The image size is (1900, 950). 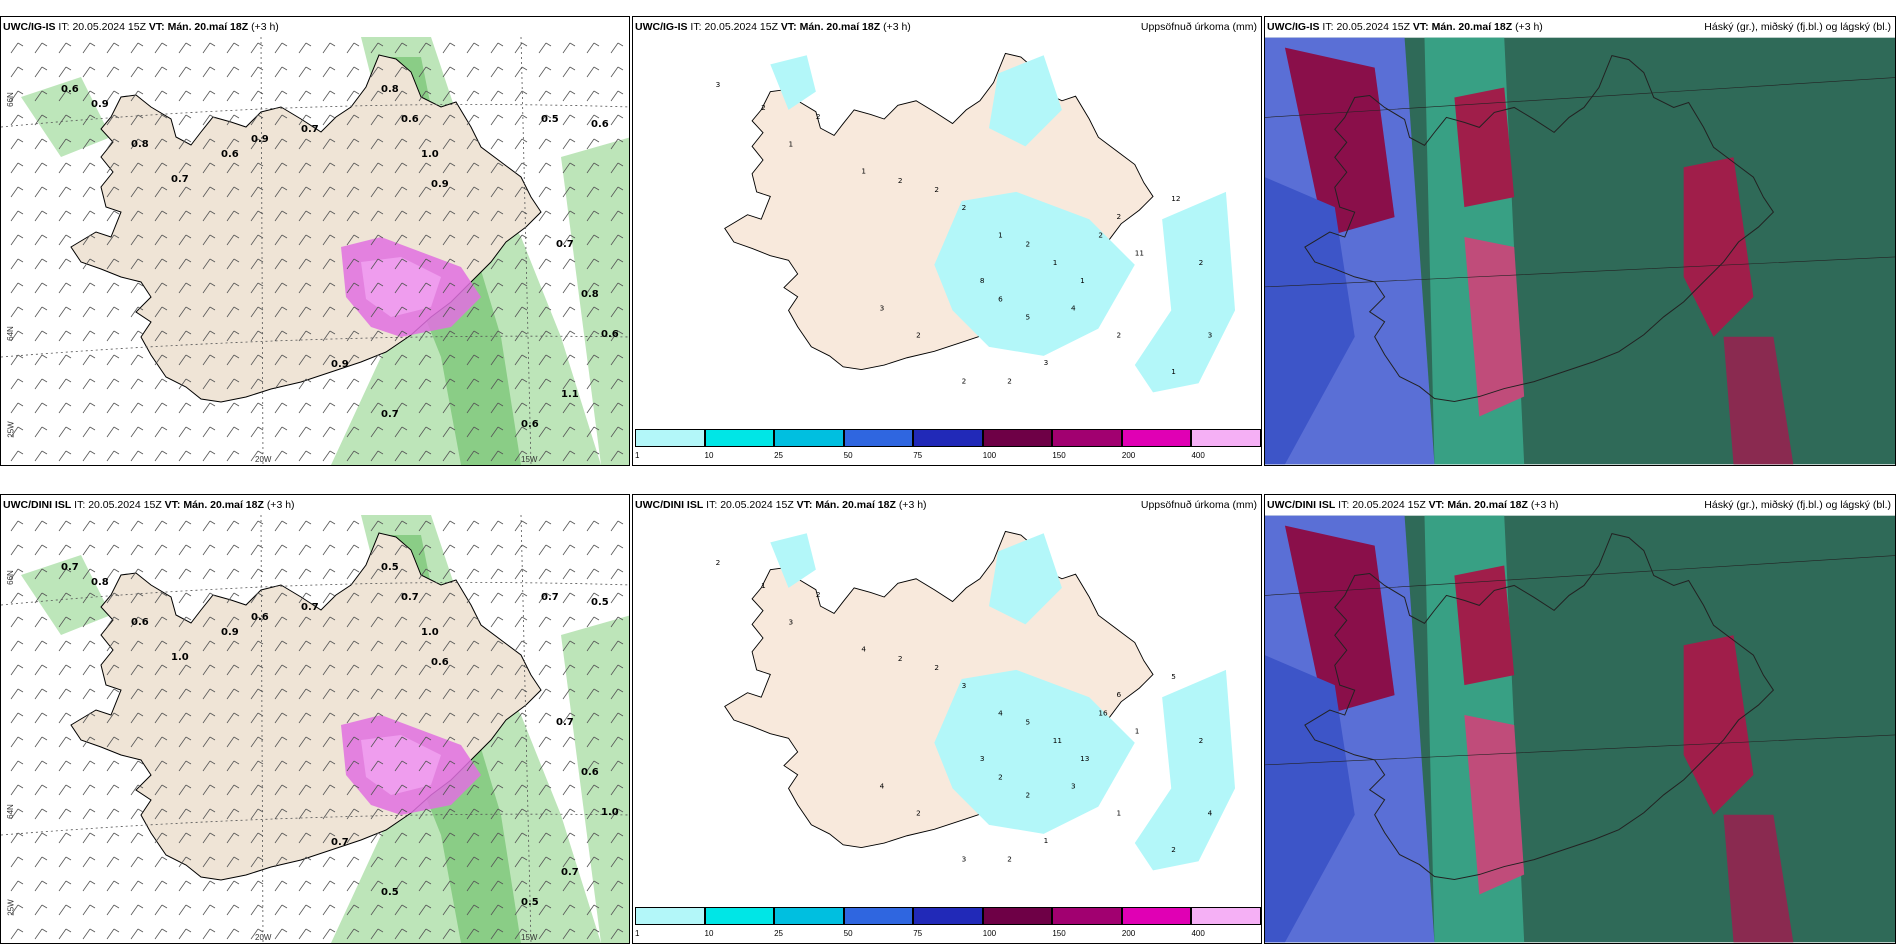 I want to click on wind-value-label: 1.1, so click(x=570, y=394).